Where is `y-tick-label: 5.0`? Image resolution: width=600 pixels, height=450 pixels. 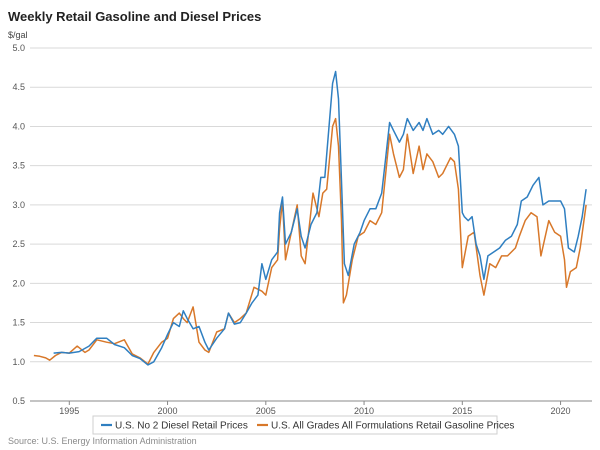 y-tick-label: 5.0 is located at coordinates (18, 48).